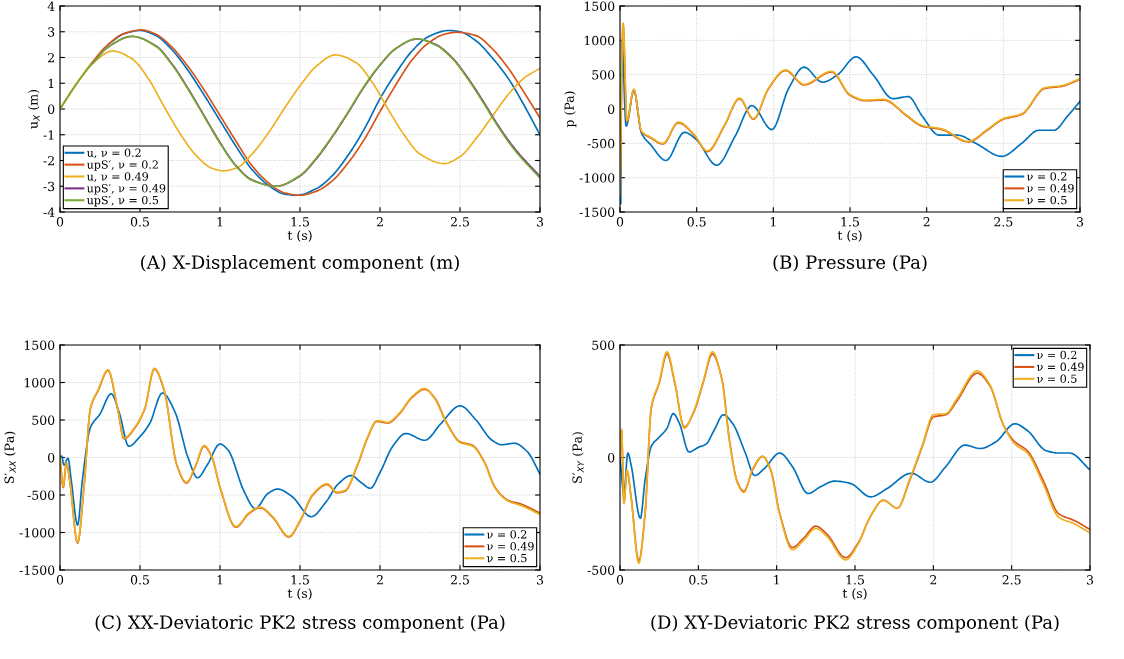  Describe the element at coordinates (117, 177) in the screenshot. I see `legend-label: u, ν = 0.49` at that location.